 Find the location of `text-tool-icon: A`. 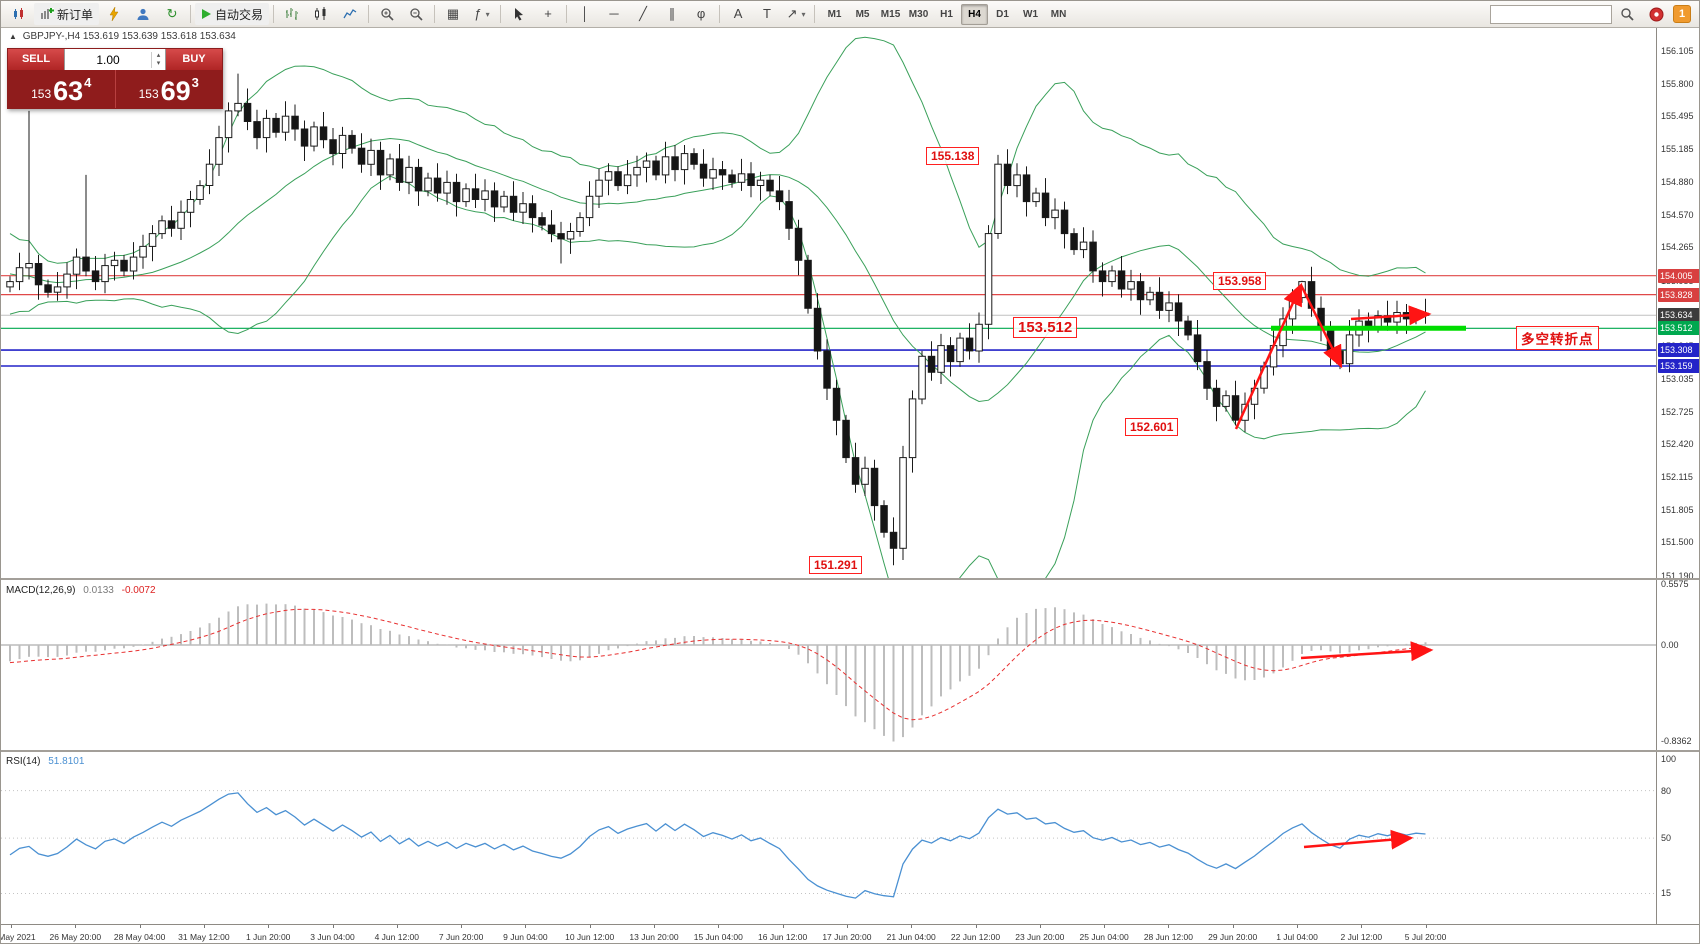

text-tool-icon: A is located at coordinates (738, 13).